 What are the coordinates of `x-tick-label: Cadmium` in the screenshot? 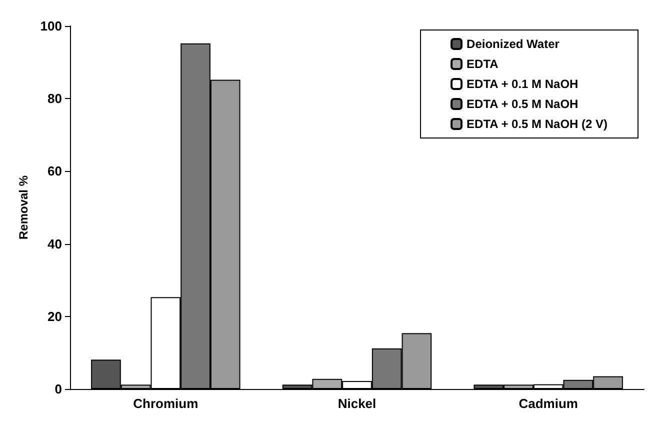 It's located at (548, 403).